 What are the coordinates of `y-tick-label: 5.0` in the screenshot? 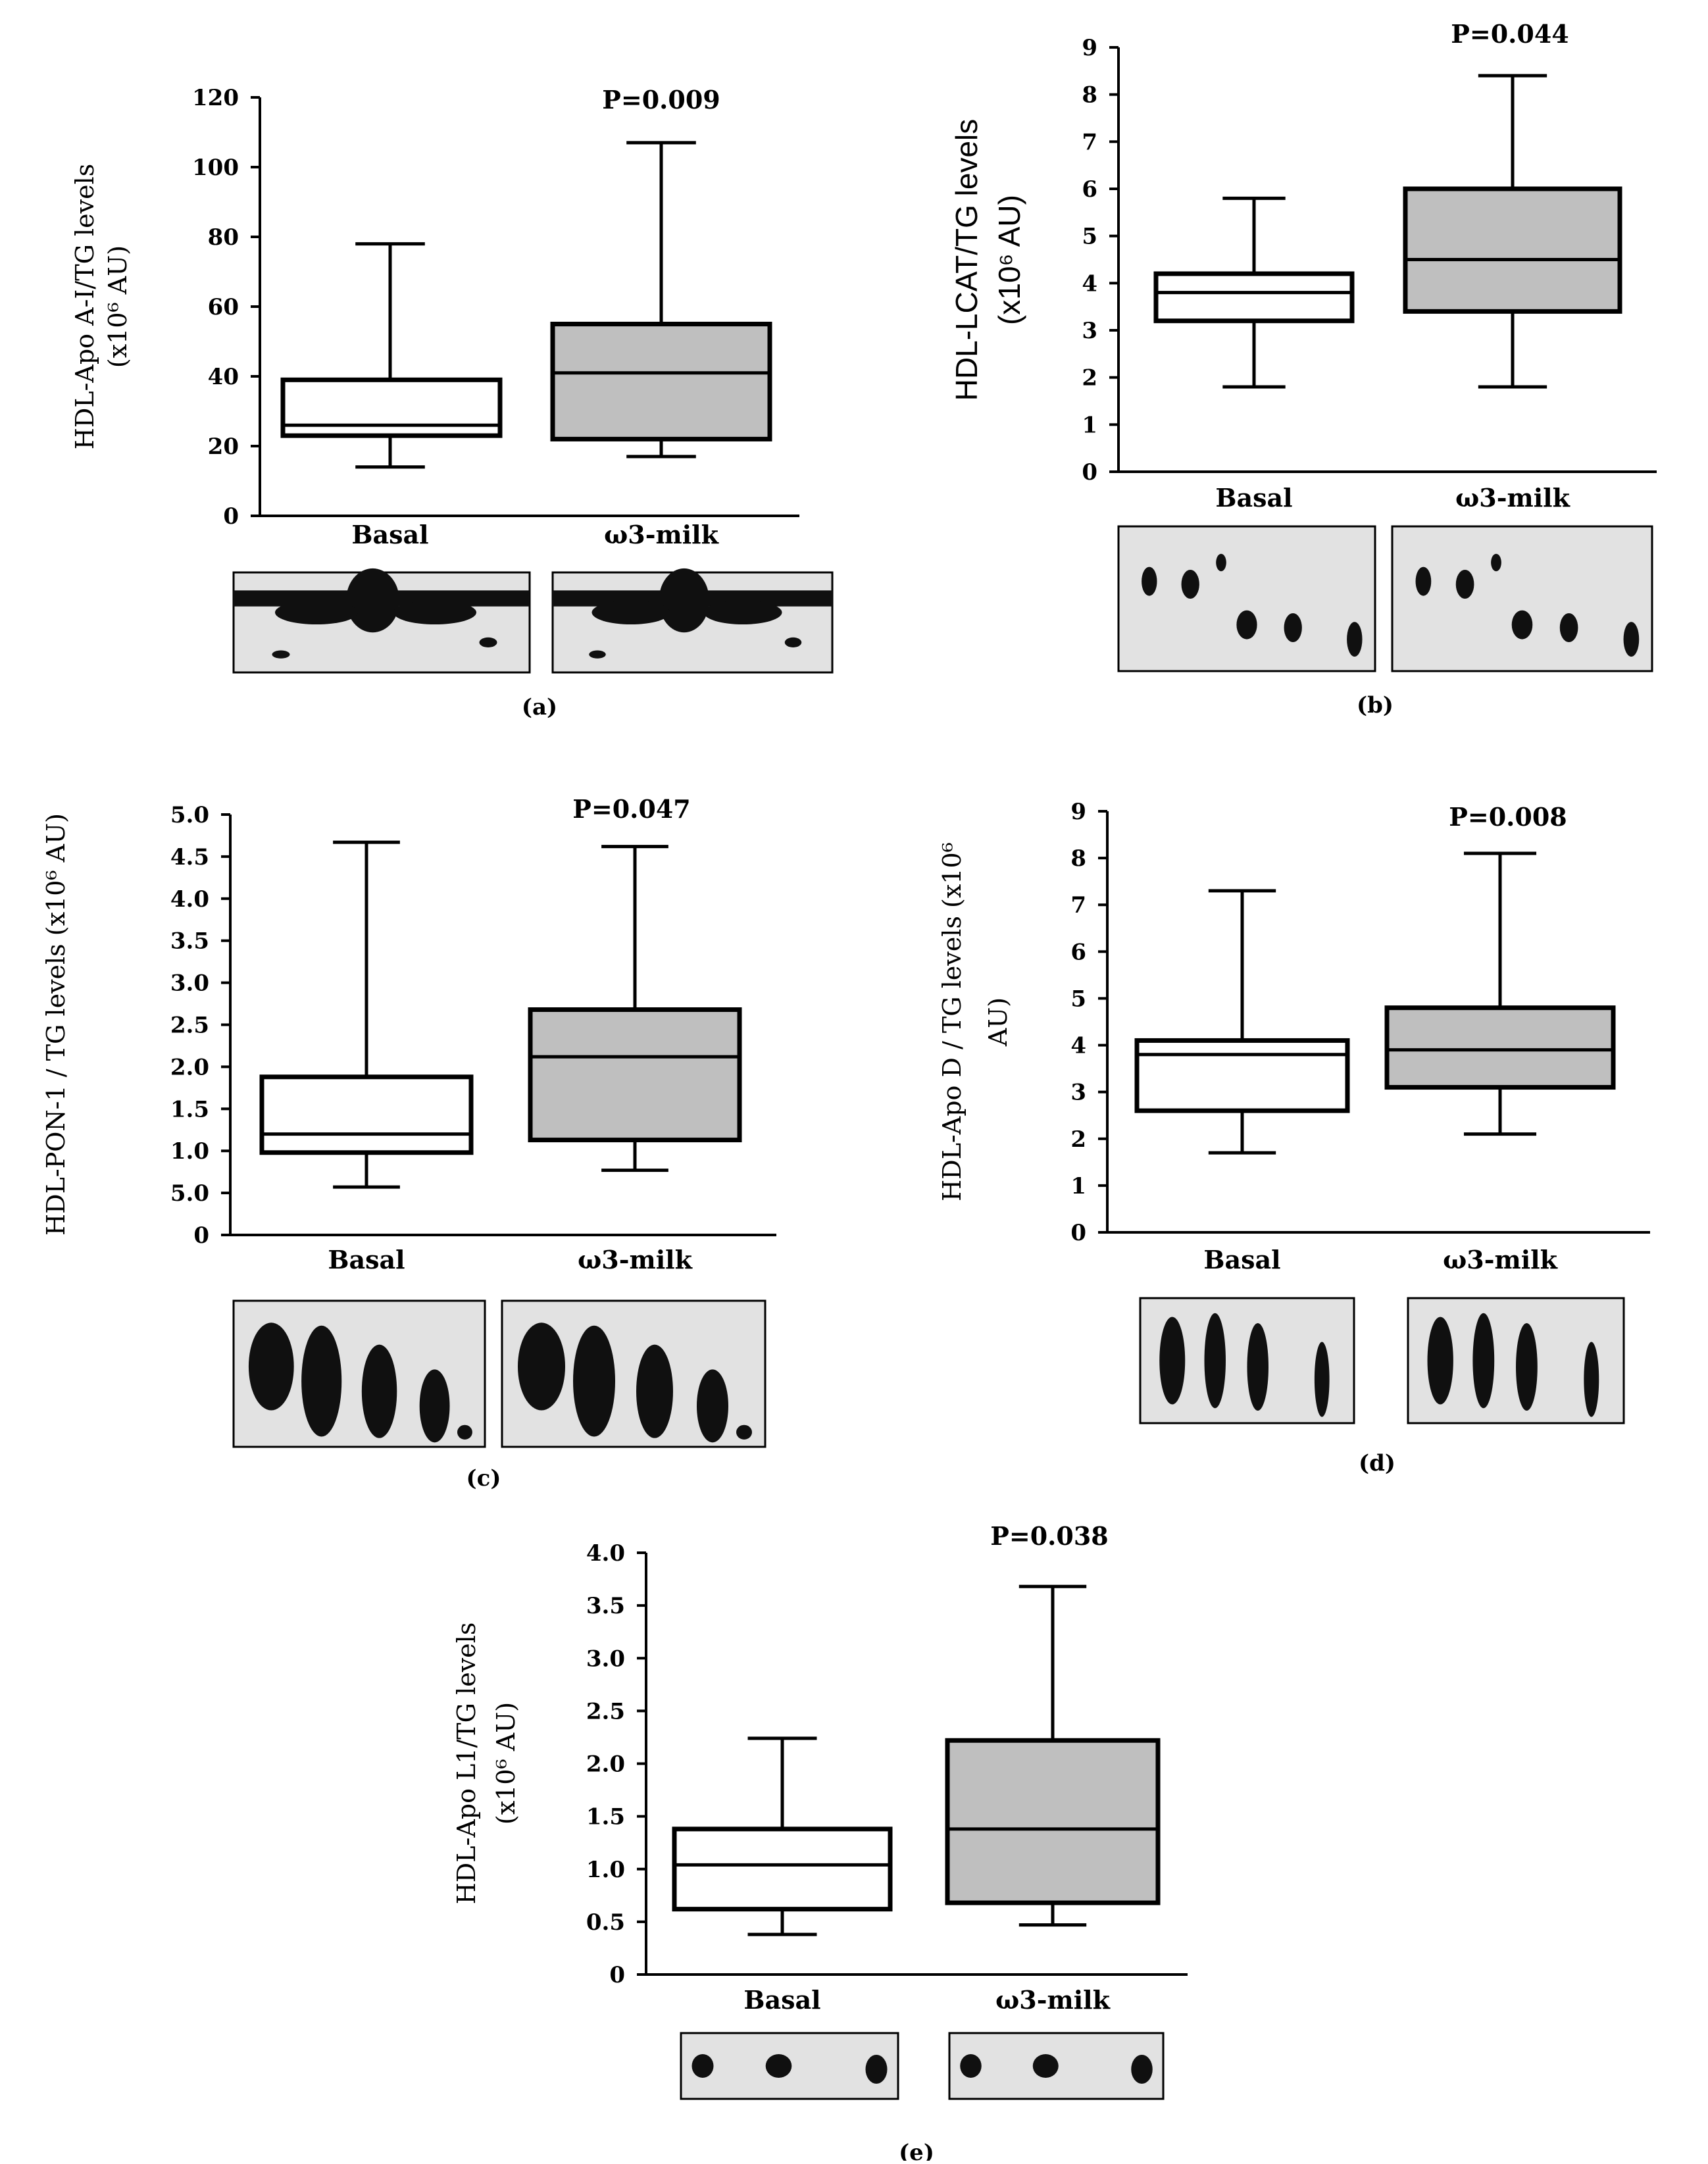 It's located at (189, 1194).